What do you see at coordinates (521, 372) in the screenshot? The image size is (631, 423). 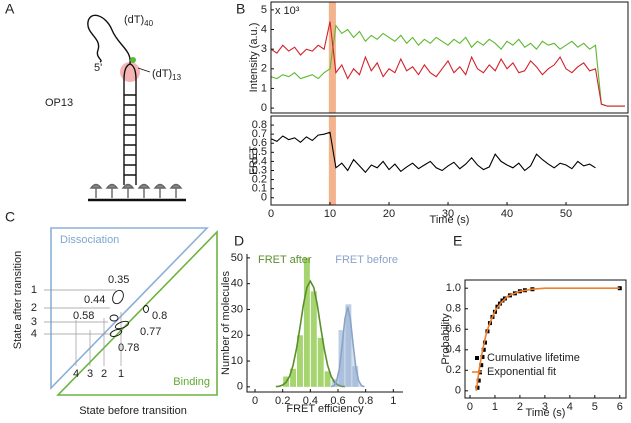 I see `legend-label: Exponential fit` at bounding box center [521, 372].